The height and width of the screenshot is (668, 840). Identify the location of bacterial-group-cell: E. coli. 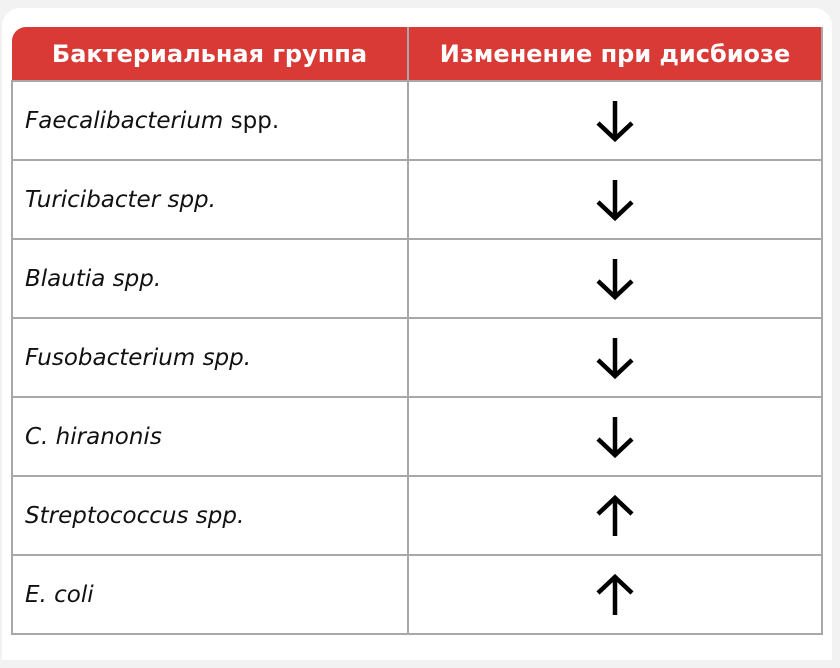
(210, 594).